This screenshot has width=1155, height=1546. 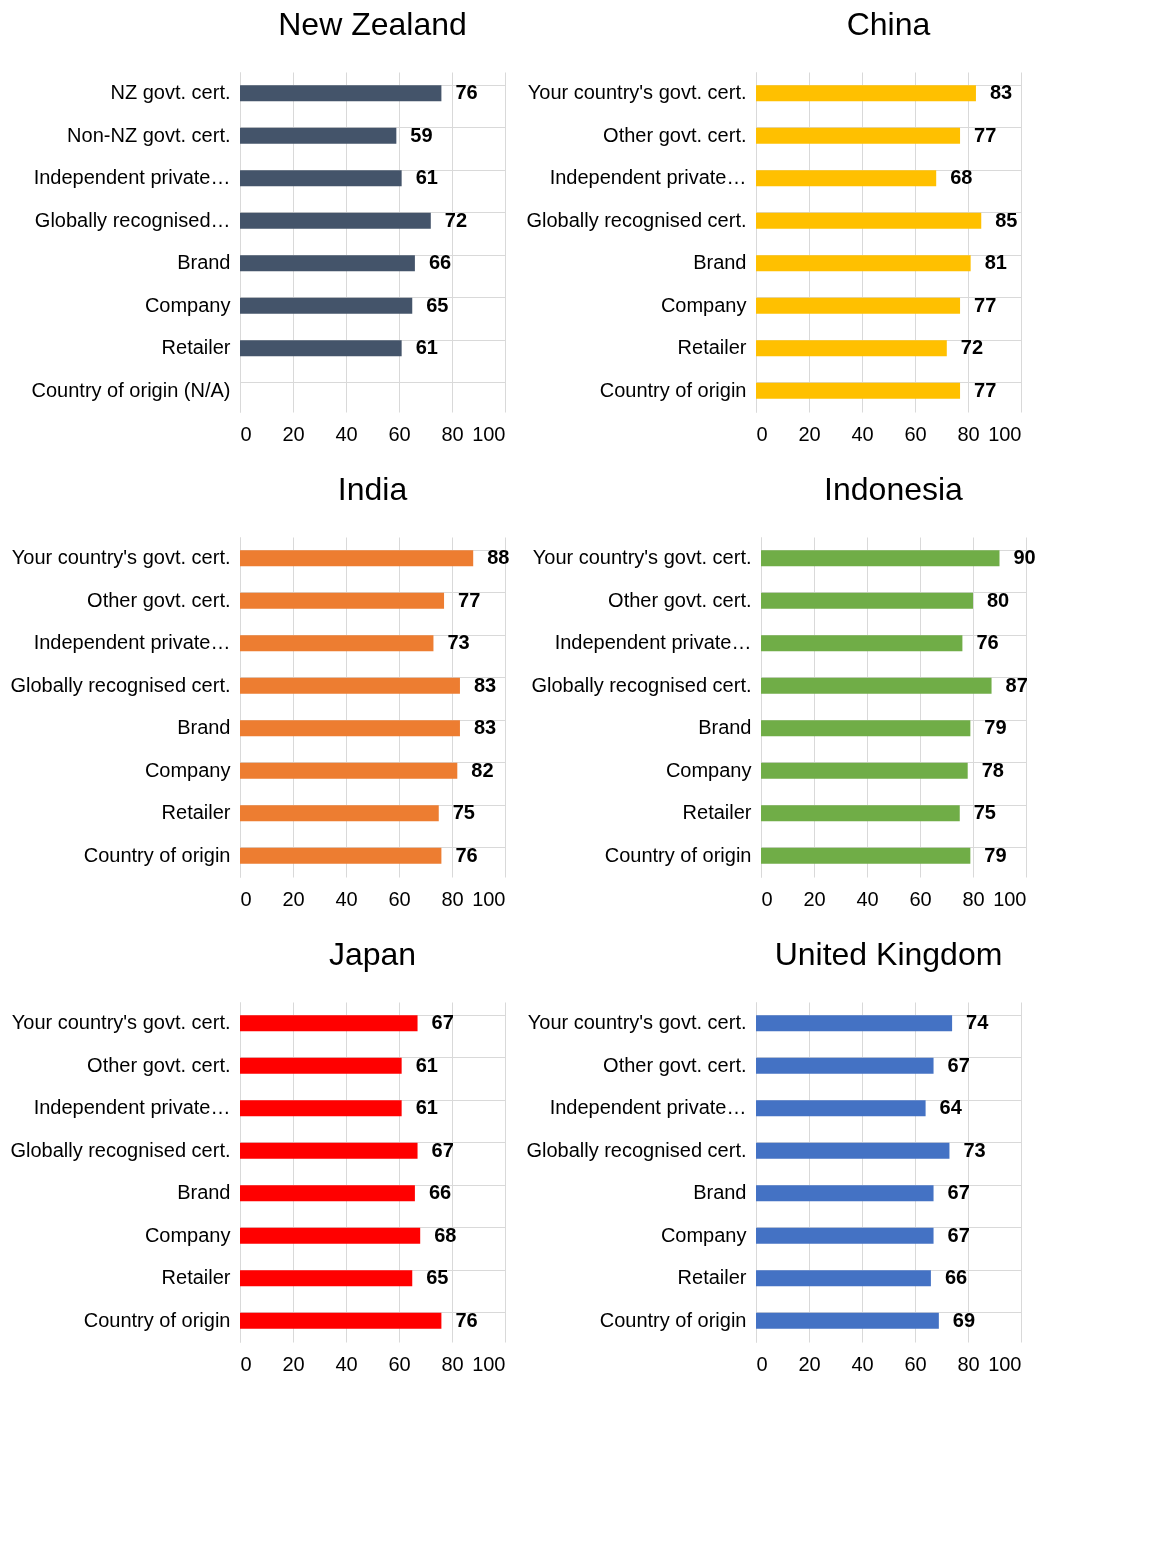 What do you see at coordinates (995, 727) in the screenshot?
I see `data-label: 79` at bounding box center [995, 727].